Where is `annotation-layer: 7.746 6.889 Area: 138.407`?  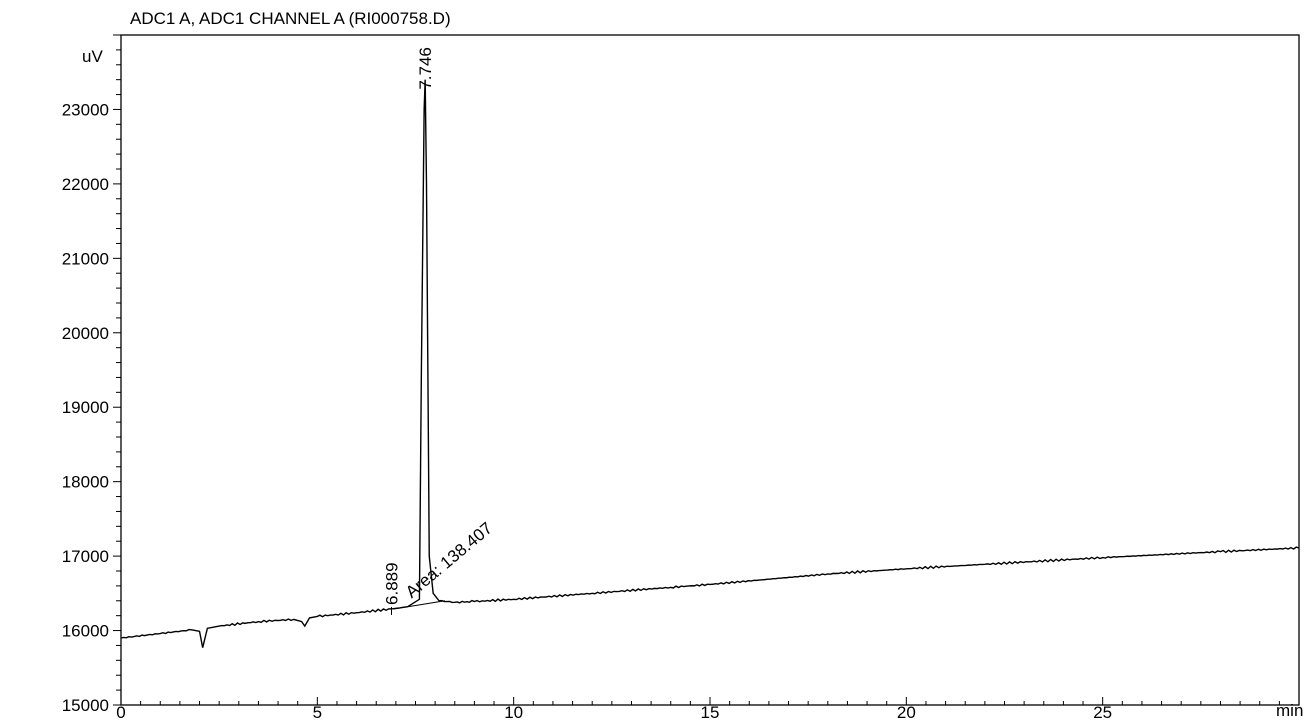 annotation-layer: 7.746 6.889 Area: 138.407 is located at coordinates (439, 331).